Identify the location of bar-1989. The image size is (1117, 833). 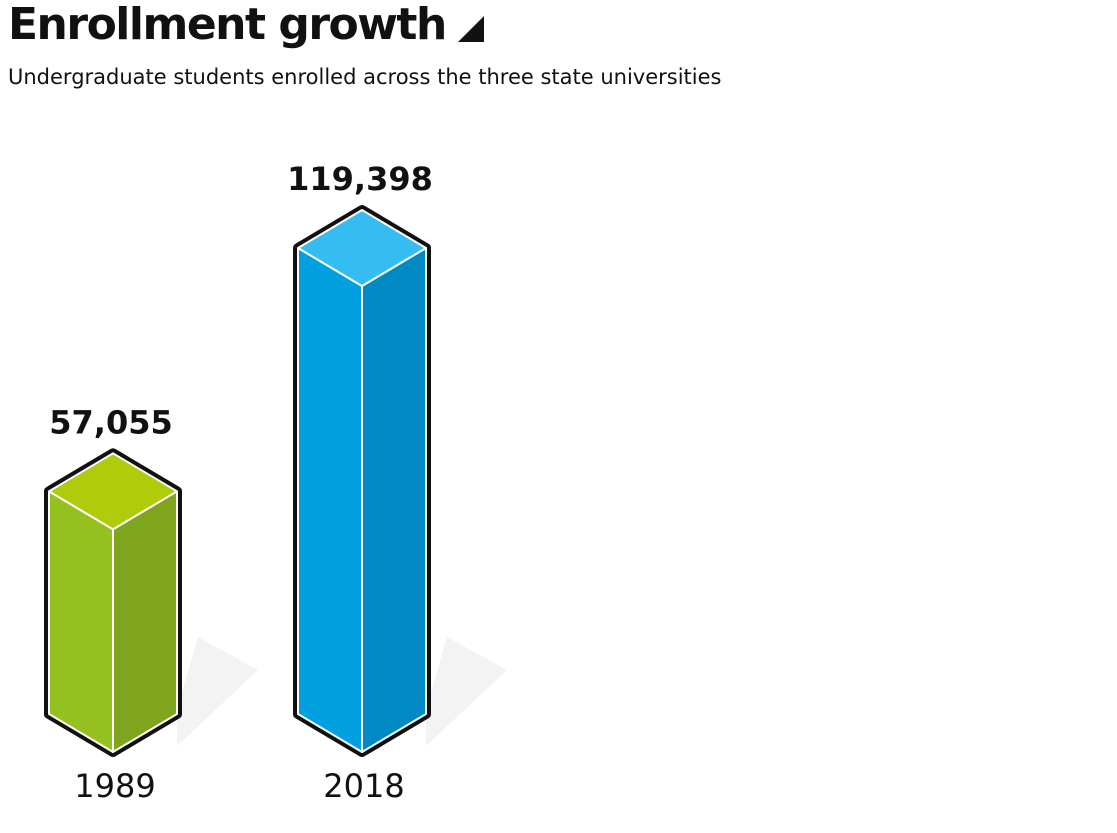
(113, 602).